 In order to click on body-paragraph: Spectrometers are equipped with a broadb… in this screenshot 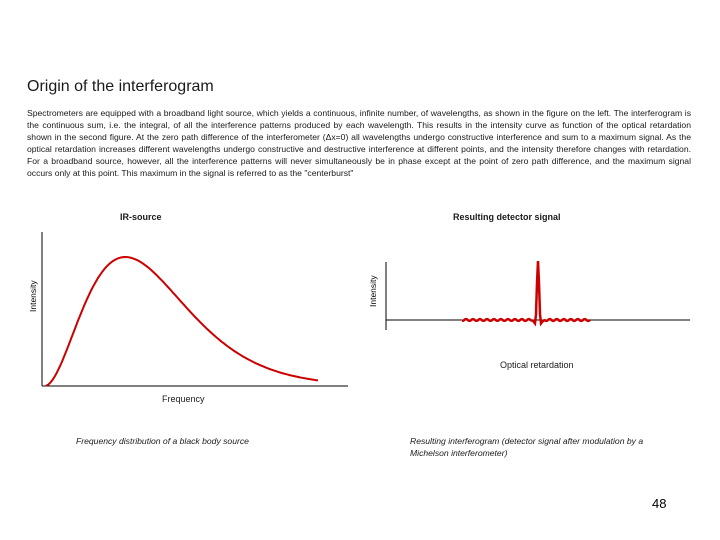, I will do `click(359, 143)`.